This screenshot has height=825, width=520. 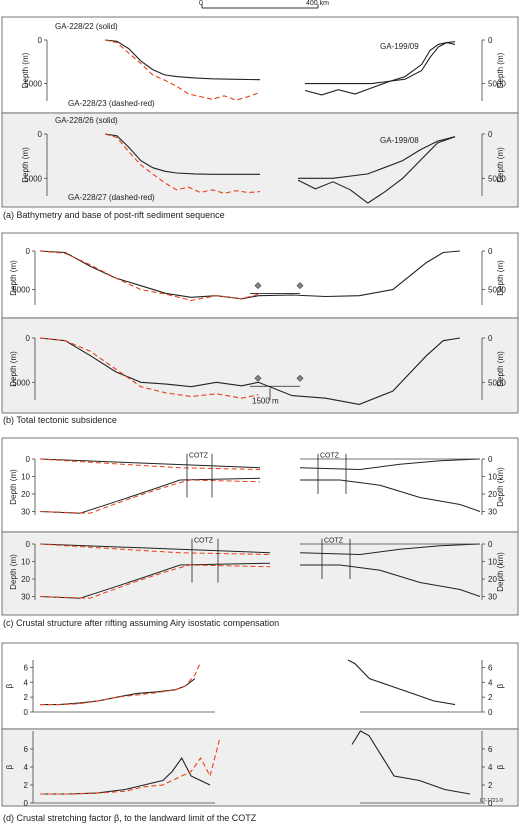 What do you see at coordinates (86, 120) in the screenshot?
I see `series-label-solid: GA-228/26 (solid)` at bounding box center [86, 120].